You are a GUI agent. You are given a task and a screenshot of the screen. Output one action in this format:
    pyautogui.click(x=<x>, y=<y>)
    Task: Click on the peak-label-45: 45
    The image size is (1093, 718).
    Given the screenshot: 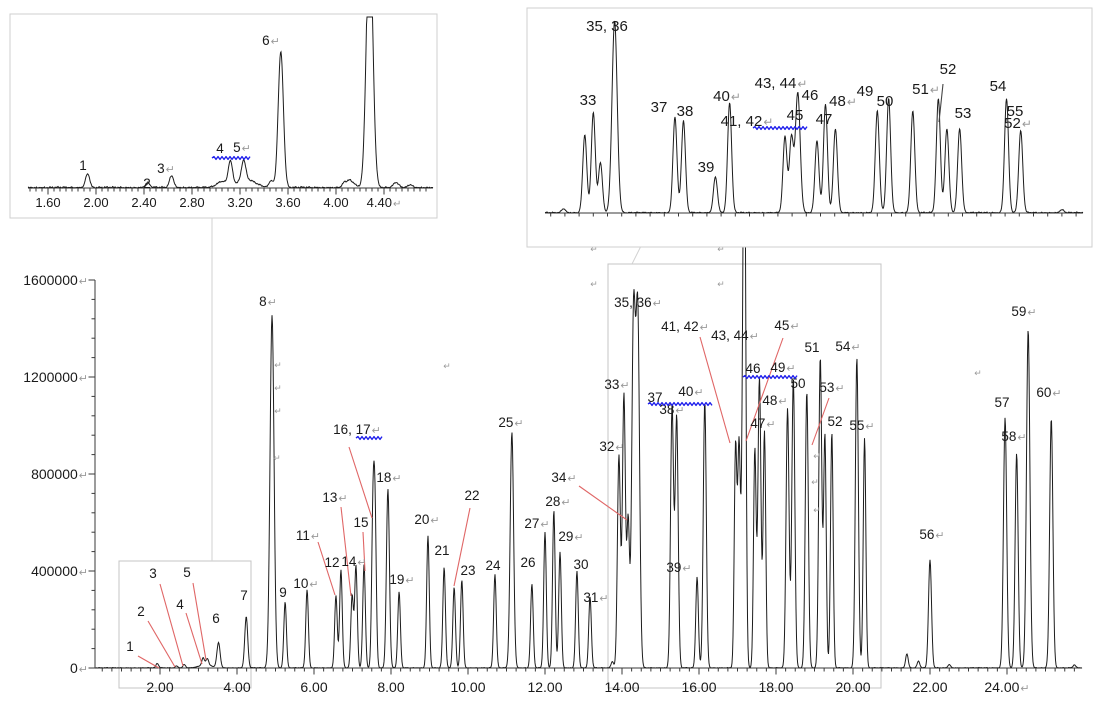 What is the action you would take?
    pyautogui.click(x=795, y=115)
    